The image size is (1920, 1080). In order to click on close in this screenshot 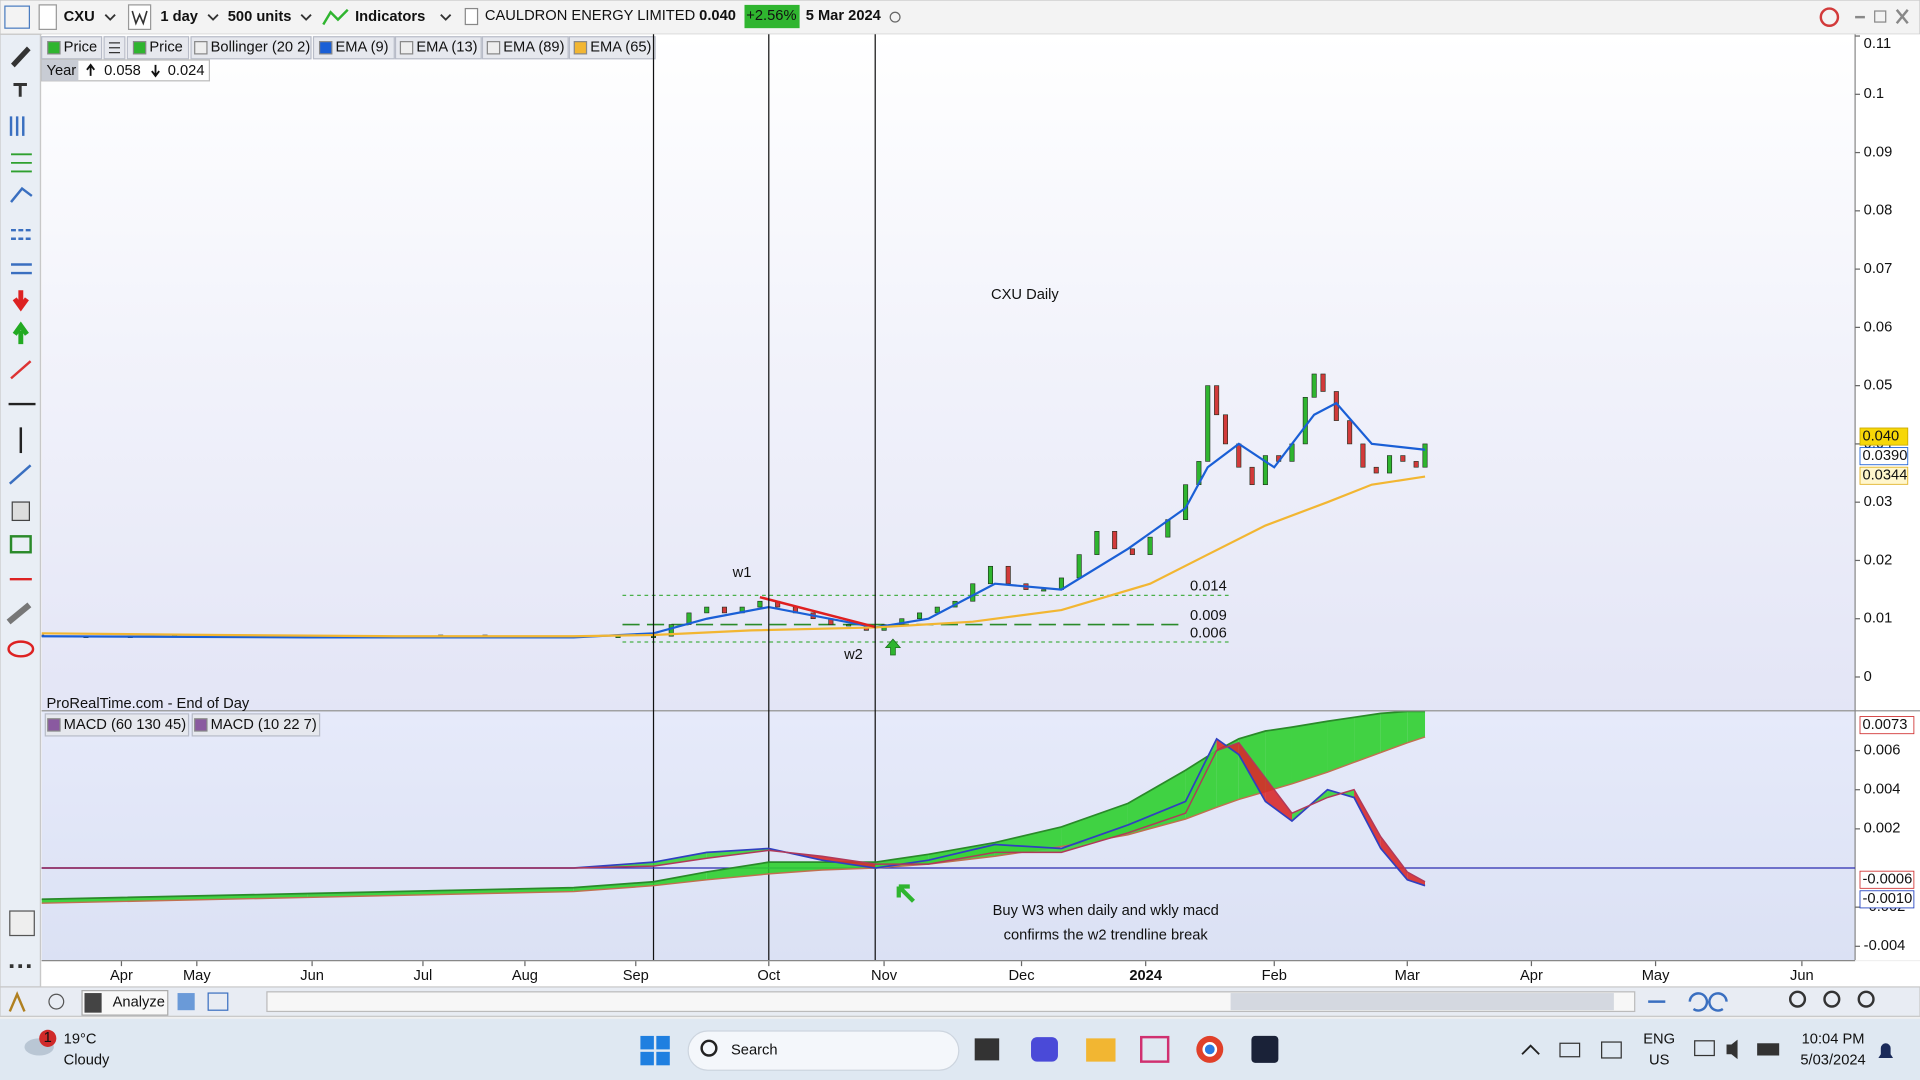, I will do `click(1902, 17)`.